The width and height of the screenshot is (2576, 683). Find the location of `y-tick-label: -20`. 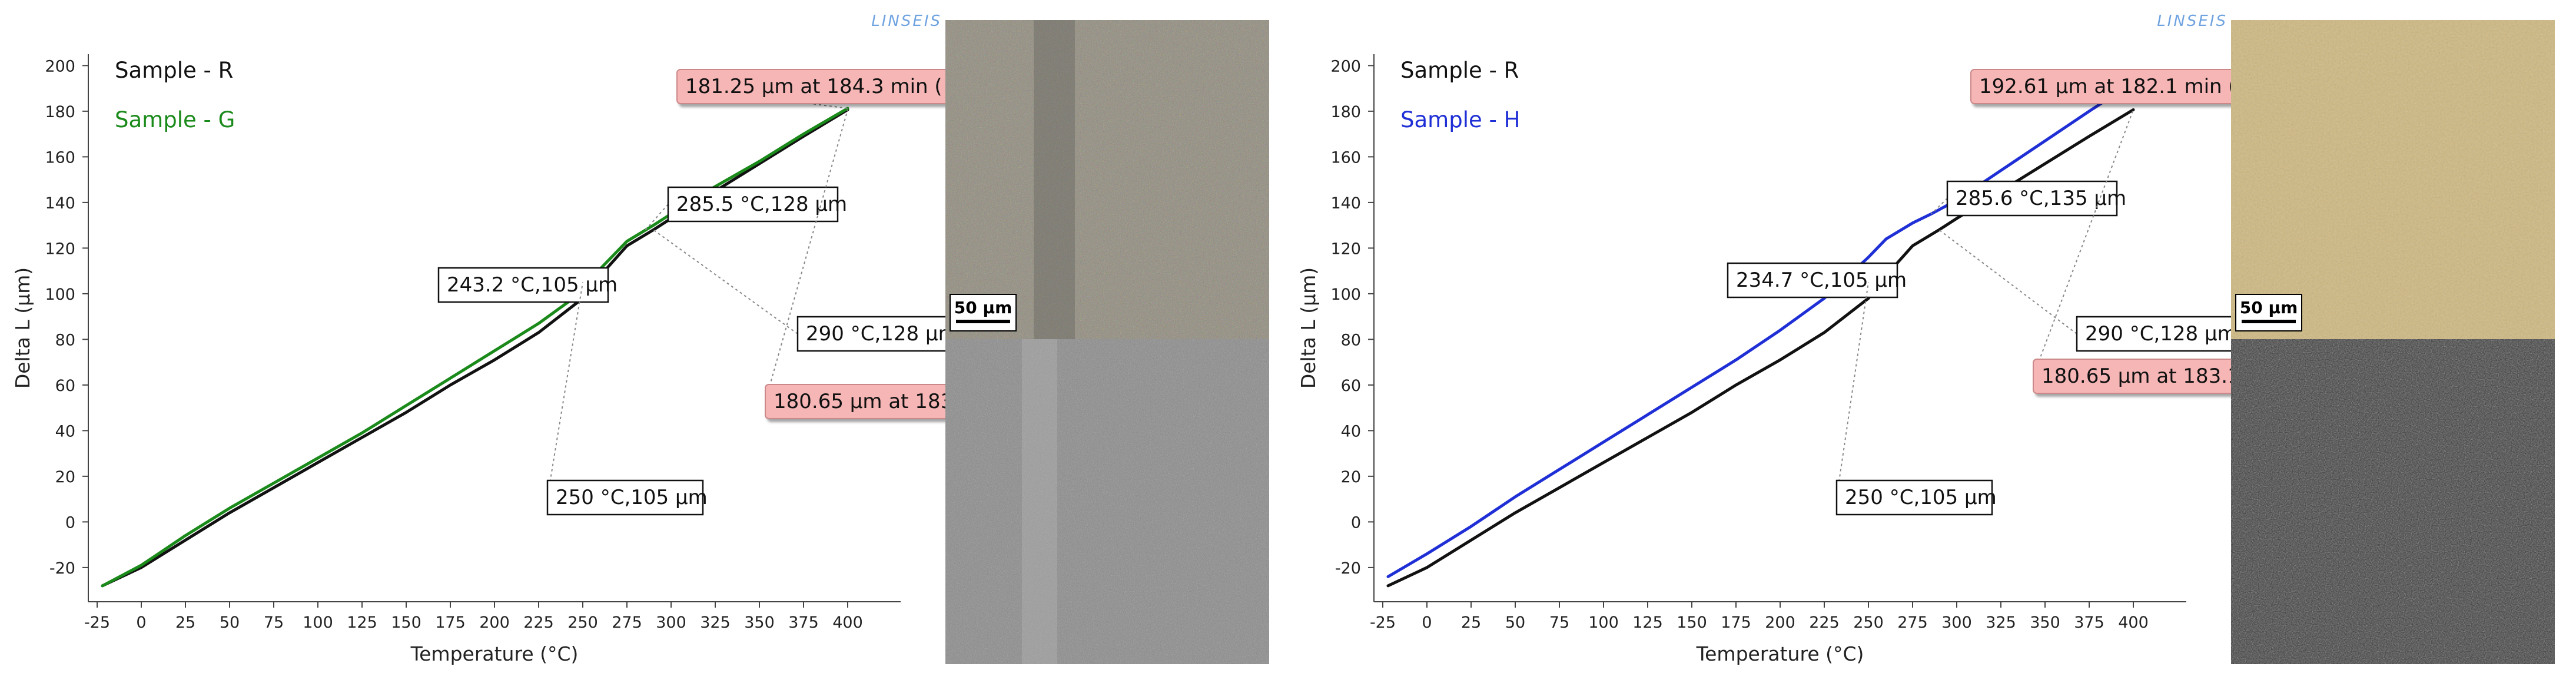

y-tick-label: -20 is located at coordinates (62, 568).